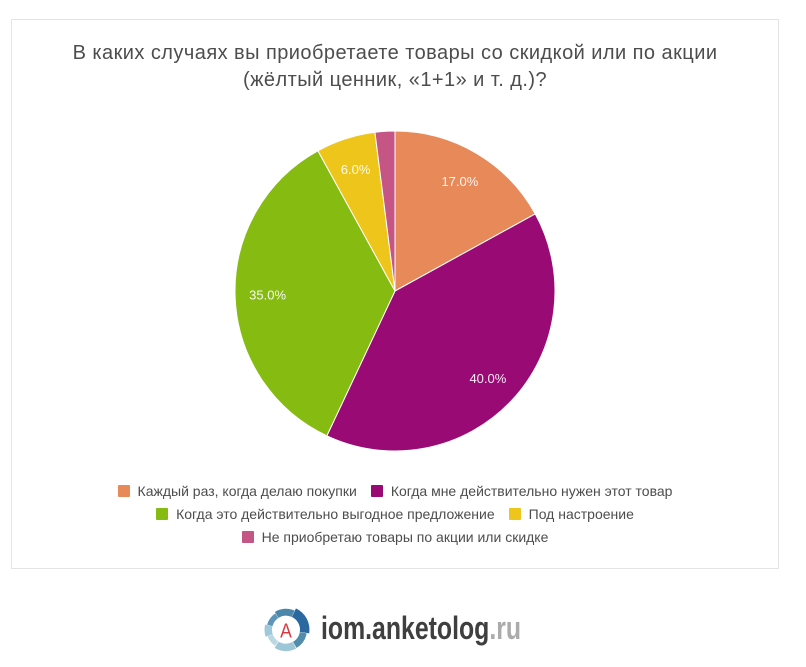 This screenshot has height=667, width=806. Describe the element at coordinates (356, 169) in the screenshot. I see `svg-text: 6.0%` at that location.